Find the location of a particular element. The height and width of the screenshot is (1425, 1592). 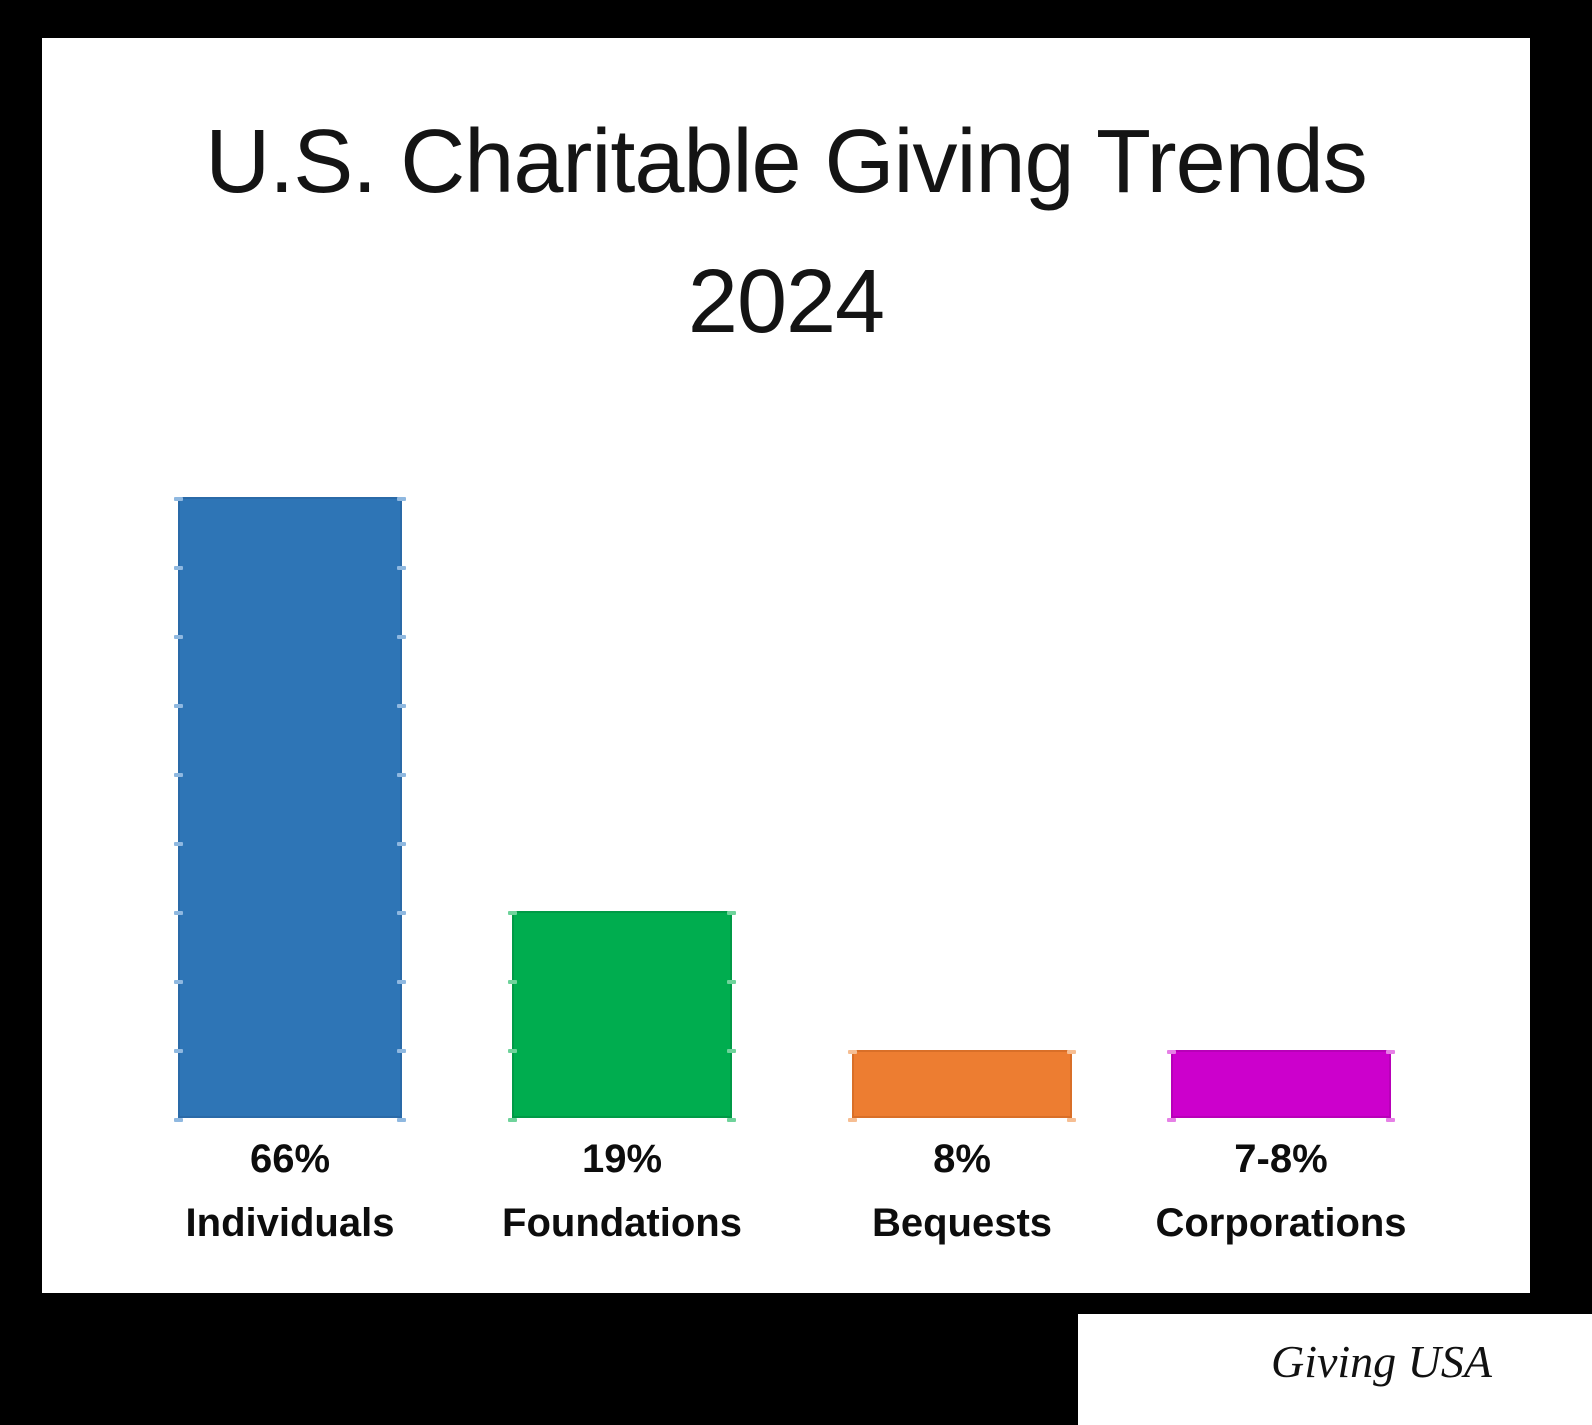

bar-corporations is located at coordinates (1281, 1086).